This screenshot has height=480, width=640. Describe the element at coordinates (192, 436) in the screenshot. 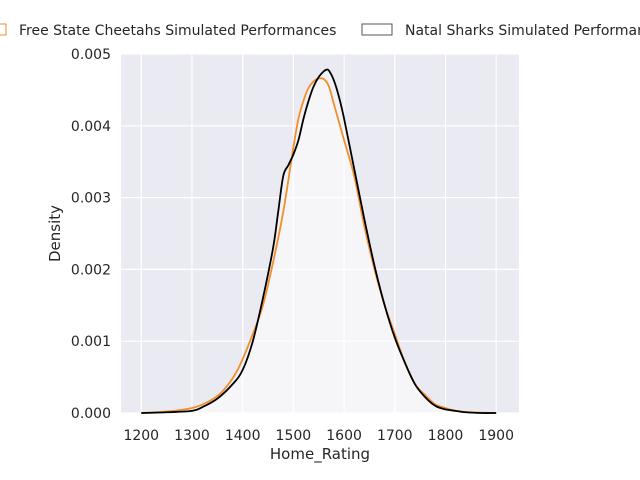

I see `x-tick-label: 1300` at that location.